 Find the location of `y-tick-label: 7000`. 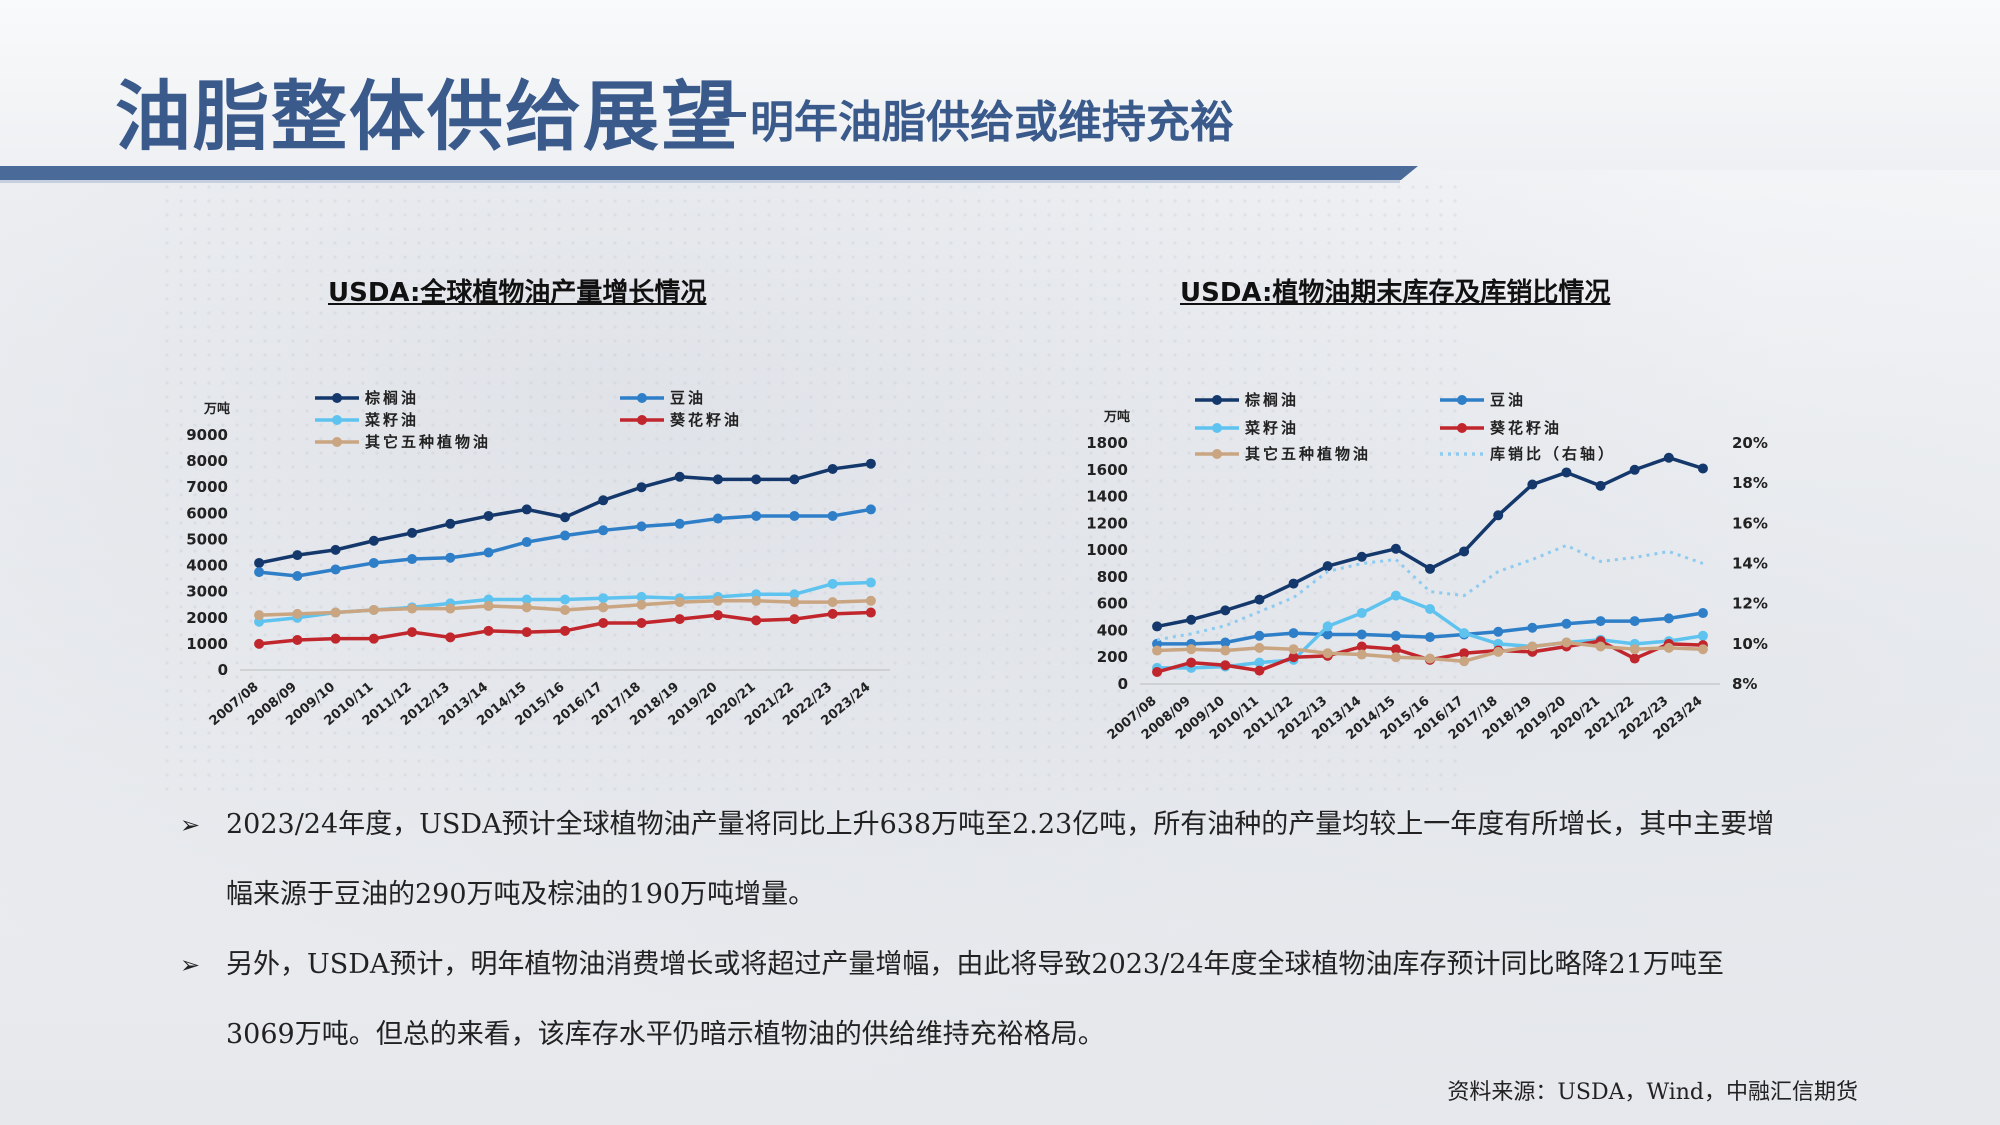

y-tick-label: 7000 is located at coordinates (207, 487).